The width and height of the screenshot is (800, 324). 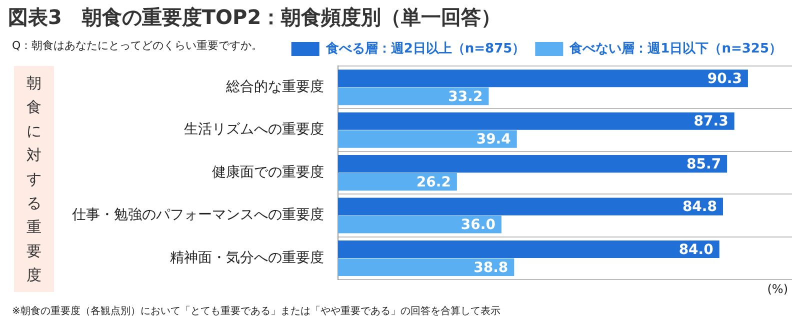 What do you see at coordinates (699, 207) in the screenshot?
I see `data-label: 84.8` at bounding box center [699, 207].